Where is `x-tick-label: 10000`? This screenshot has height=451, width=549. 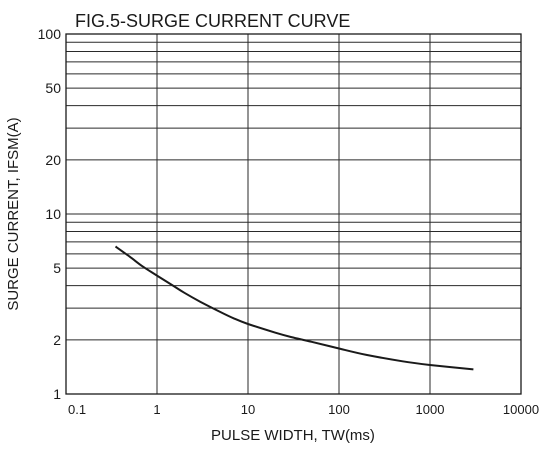 x-tick-label: 10000 is located at coordinates (521, 409).